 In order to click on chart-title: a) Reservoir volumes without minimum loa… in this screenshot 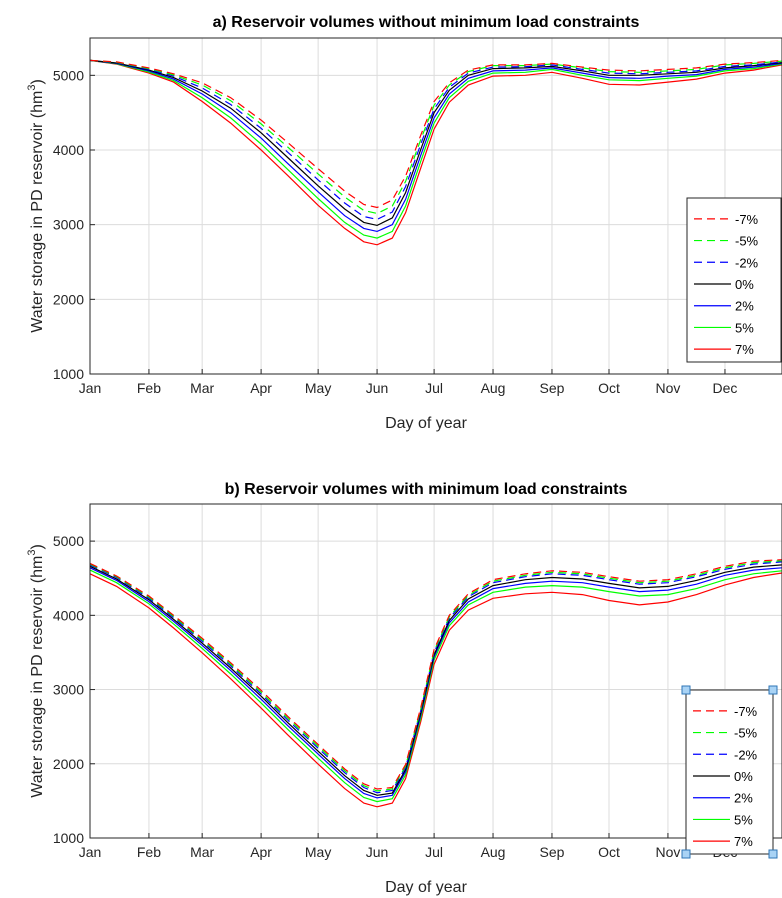, I will do `click(426, 22)`.